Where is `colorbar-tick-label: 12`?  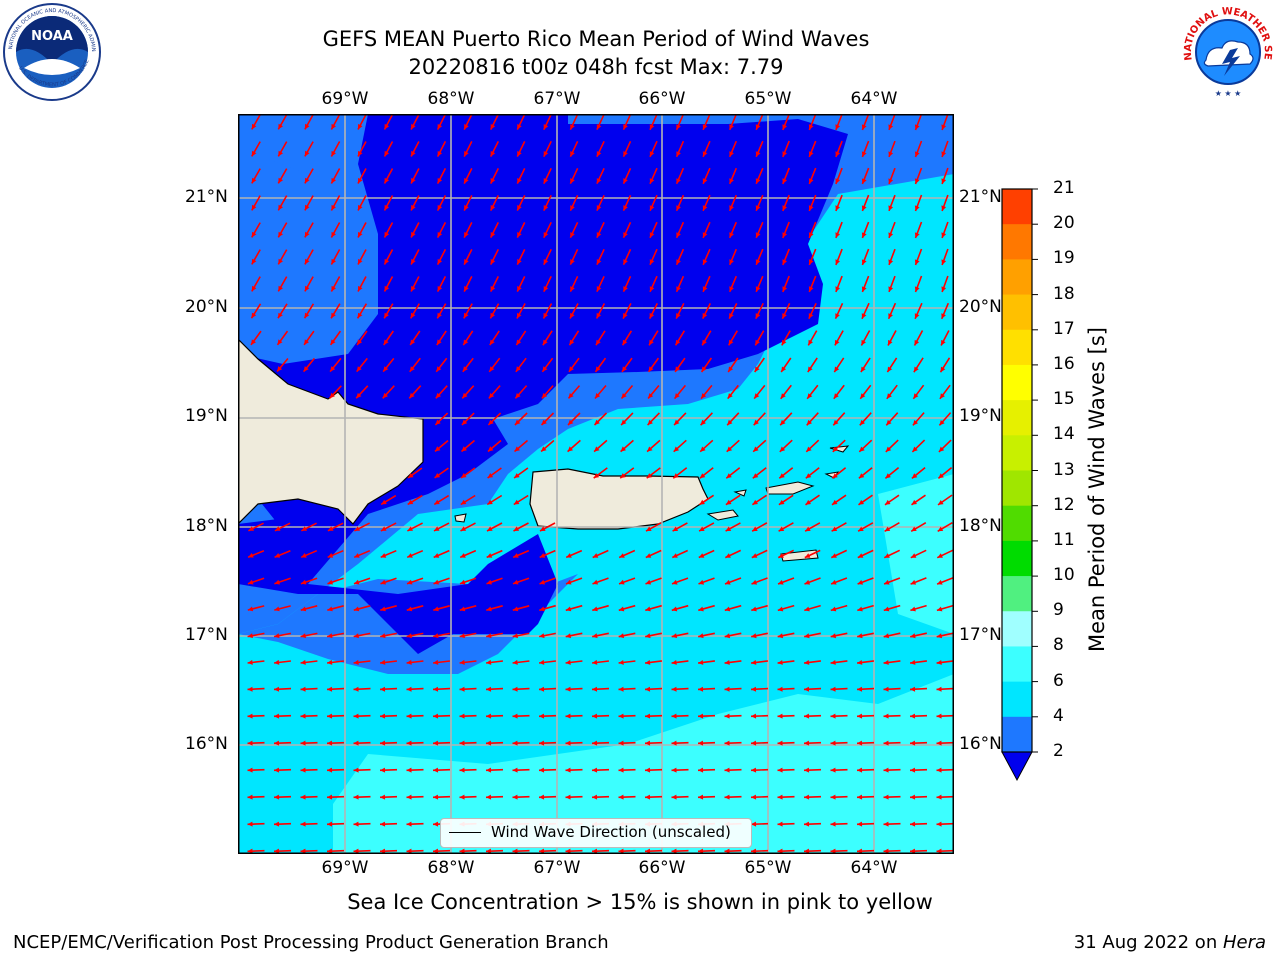 colorbar-tick-label: 12 is located at coordinates (1064, 504).